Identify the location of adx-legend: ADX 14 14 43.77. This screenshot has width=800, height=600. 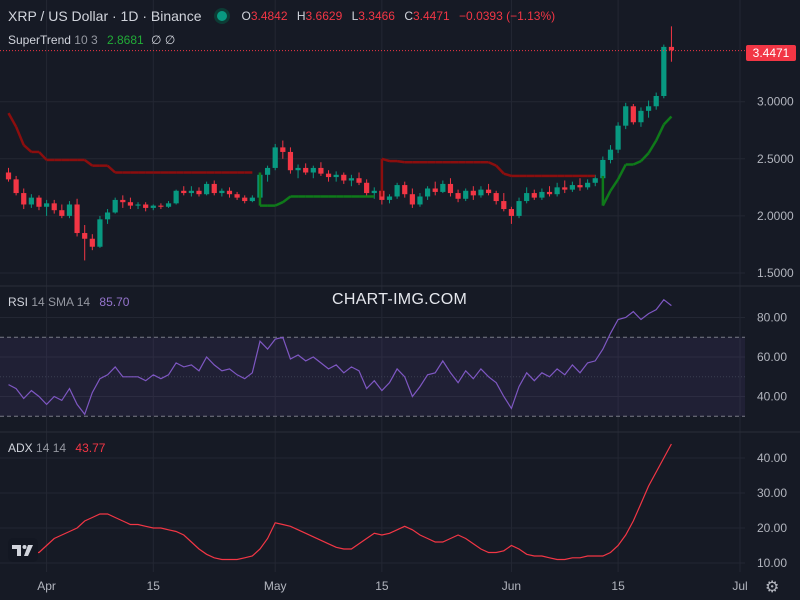
(56, 448).